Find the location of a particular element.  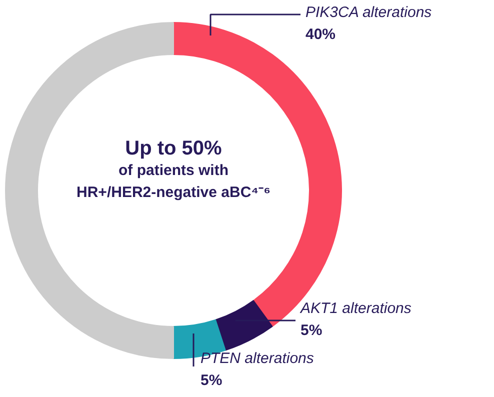

slice-label: PTEN alterations is located at coordinates (257, 358).